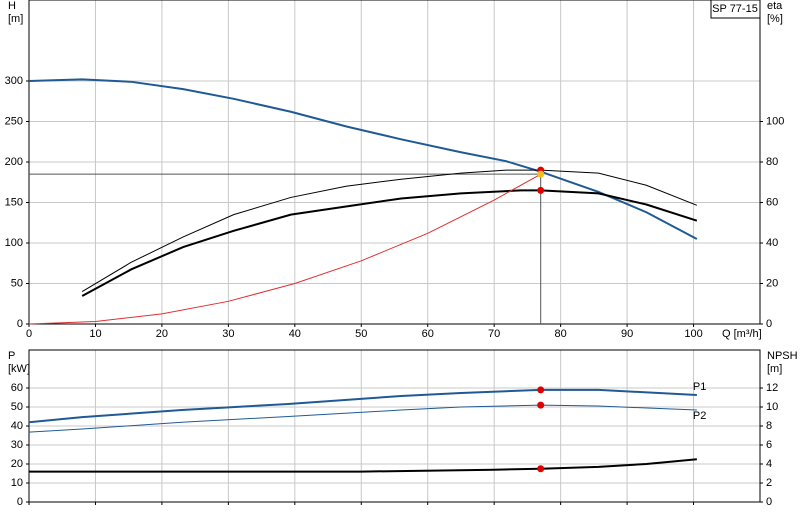 This screenshot has width=800, height=520. What do you see at coordinates (561, 334) in the screenshot?
I see `x-tick-label: 80` at bounding box center [561, 334].